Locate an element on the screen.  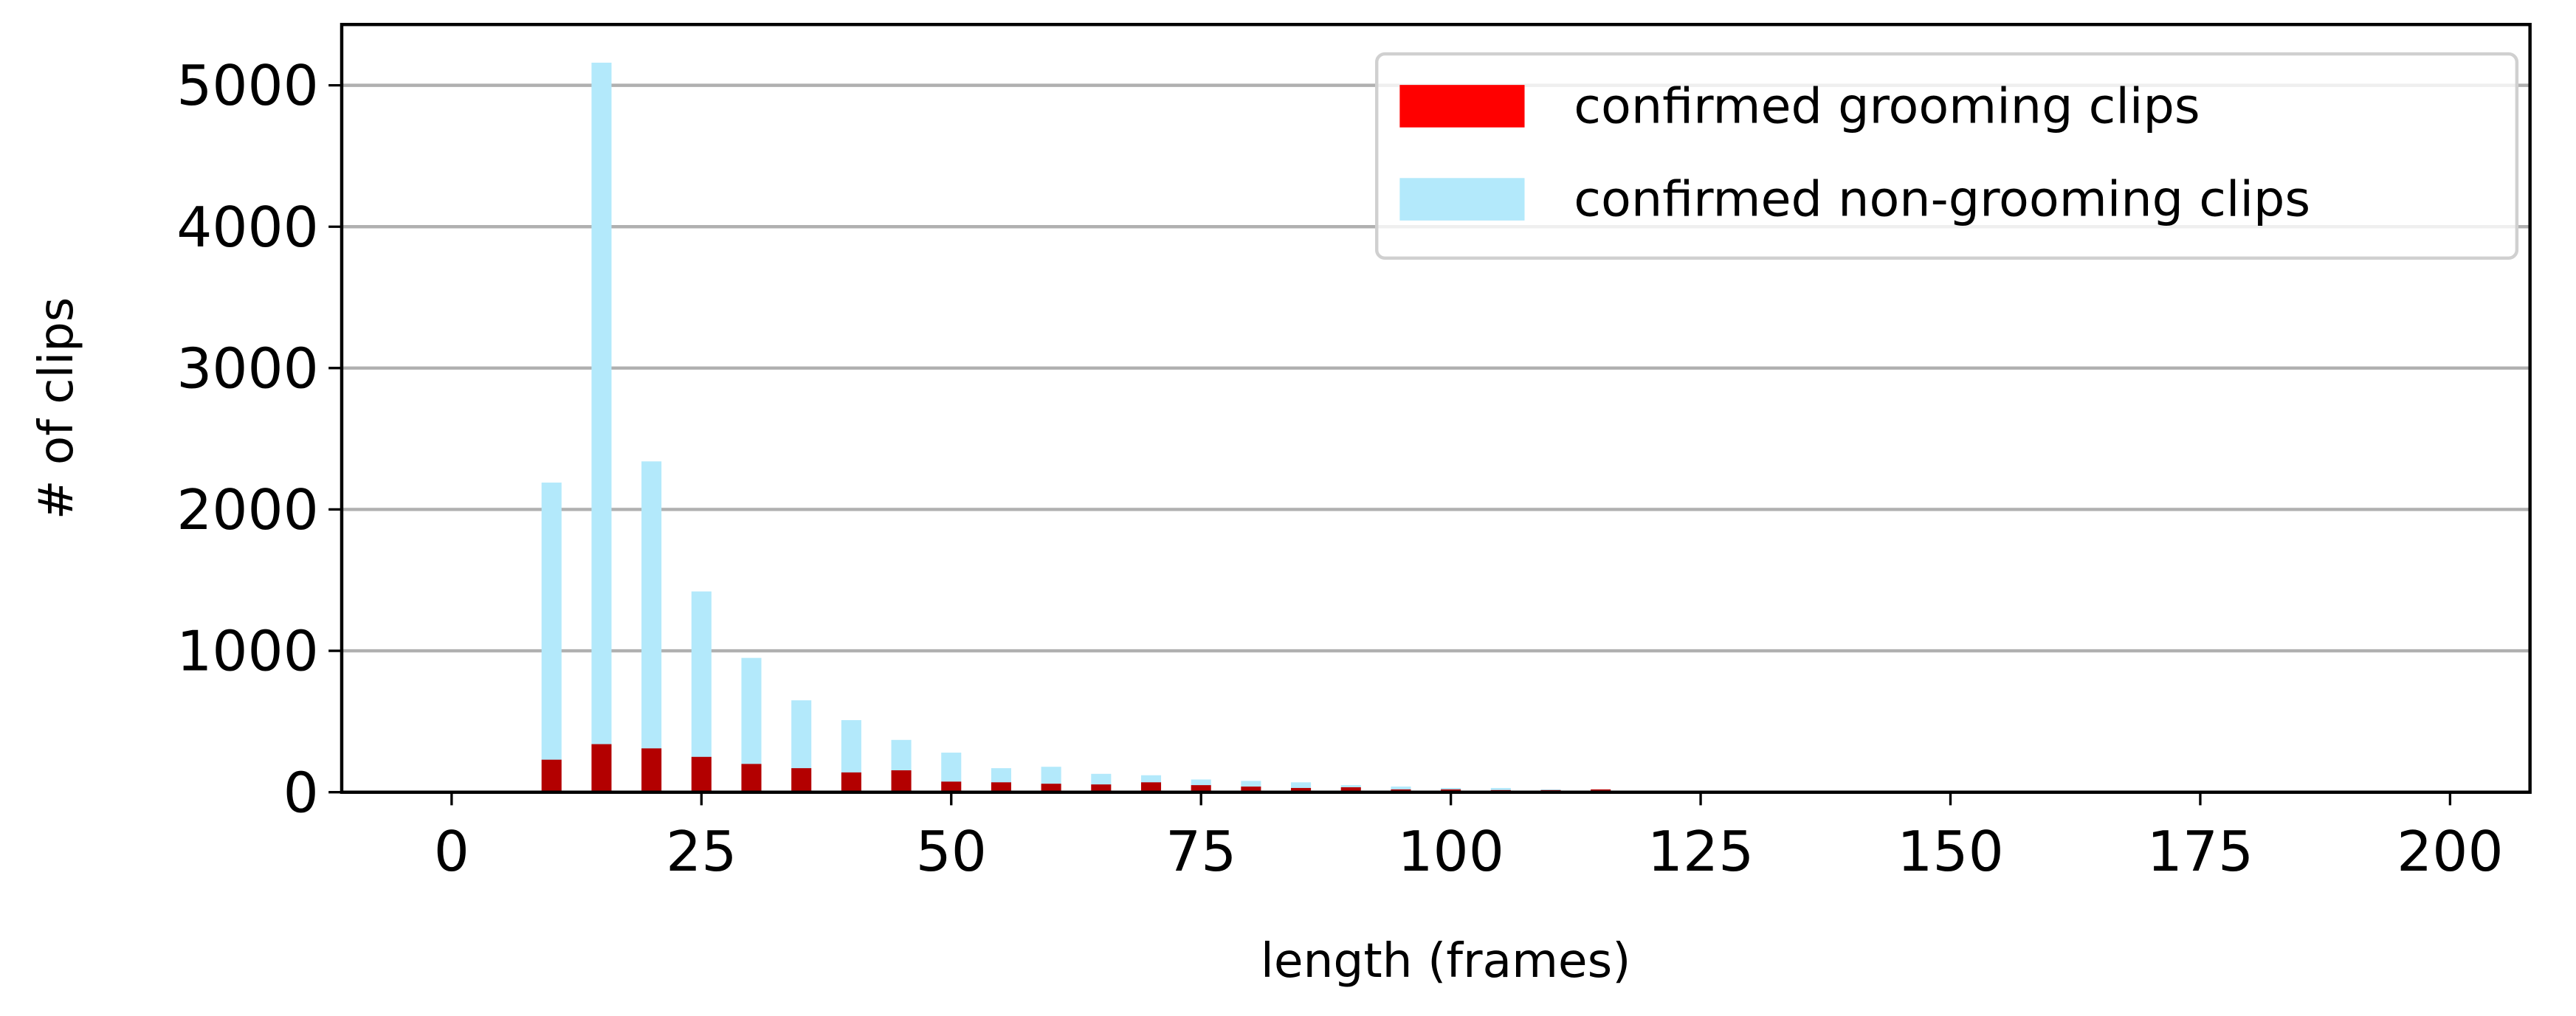
y-tick-label: 1000 is located at coordinates (247, 651).